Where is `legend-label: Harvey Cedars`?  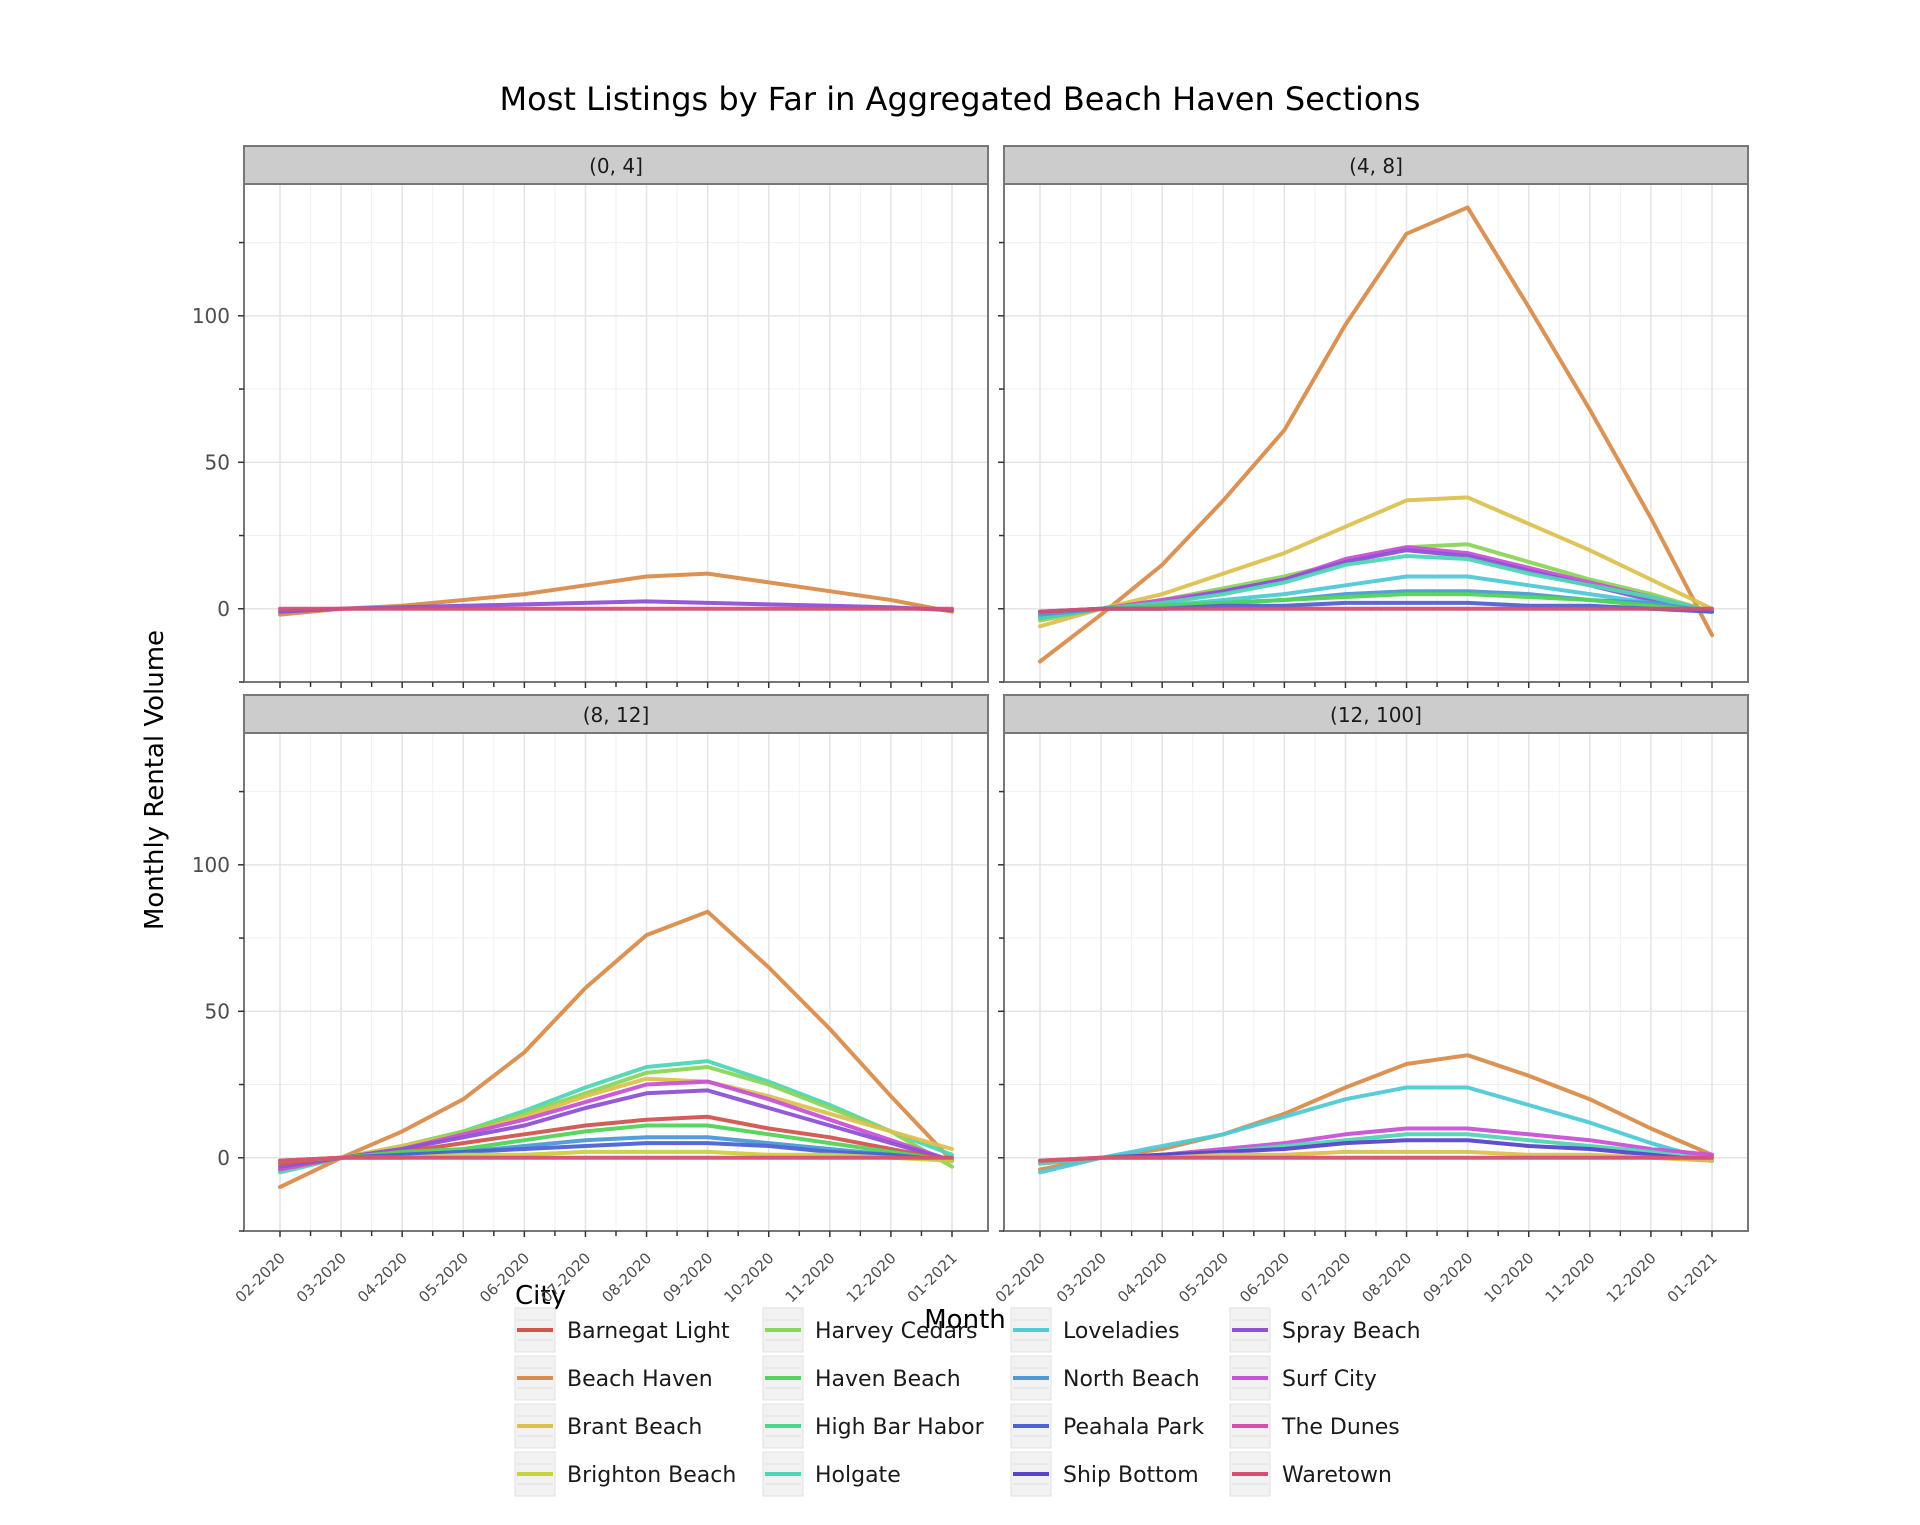
legend-label: Harvey Cedars is located at coordinates (896, 1331).